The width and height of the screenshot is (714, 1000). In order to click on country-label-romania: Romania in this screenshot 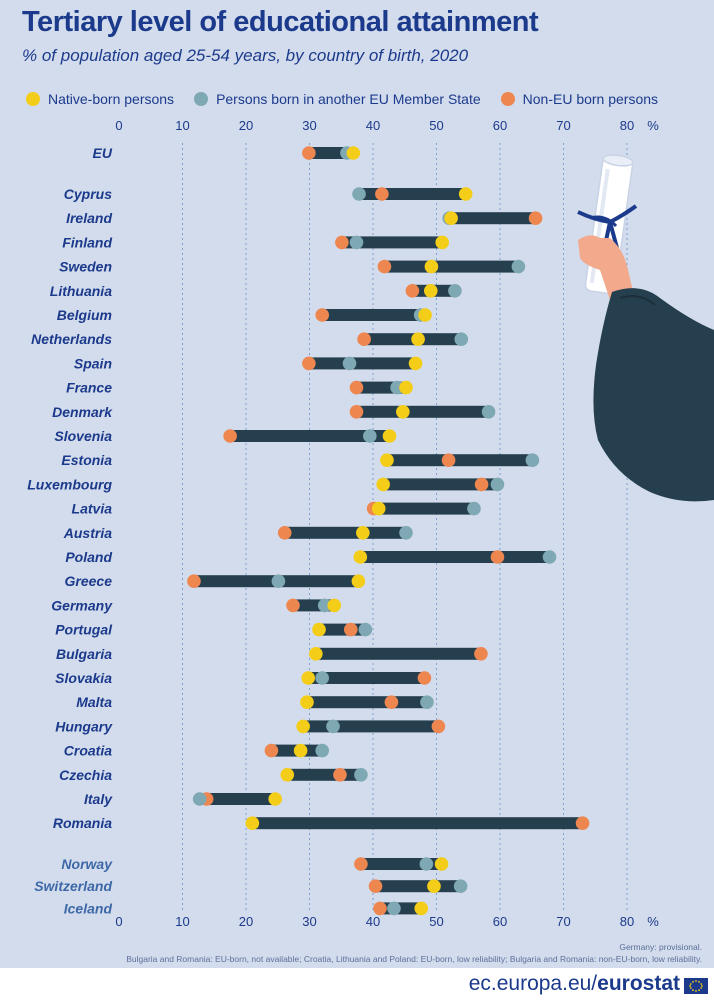, I will do `click(82, 823)`.